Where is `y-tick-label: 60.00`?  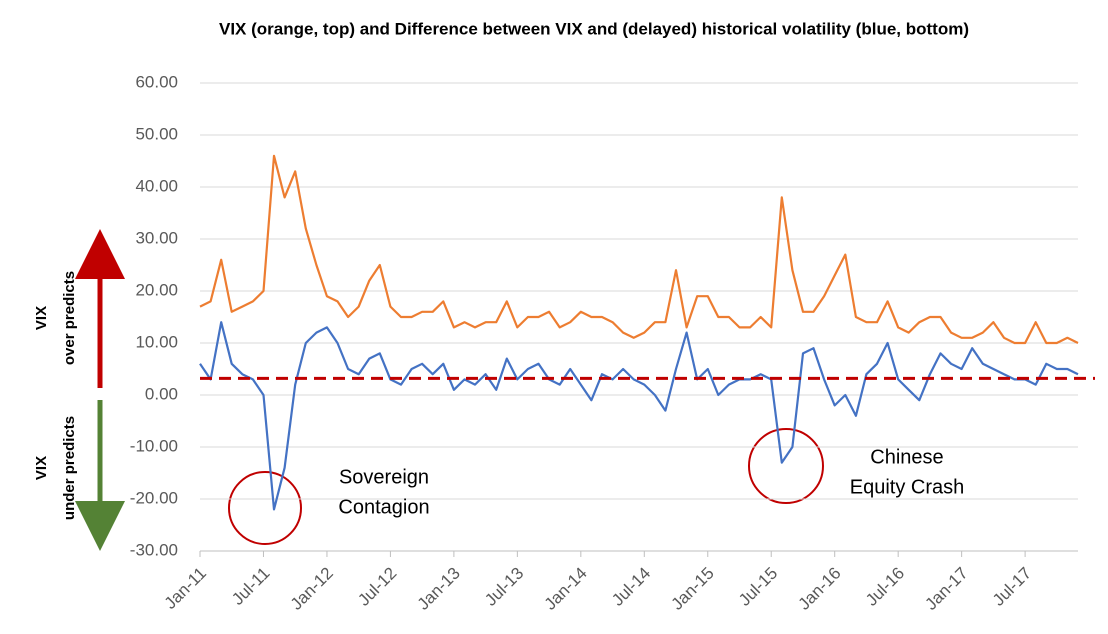
y-tick-label: 60.00 is located at coordinates (156, 81).